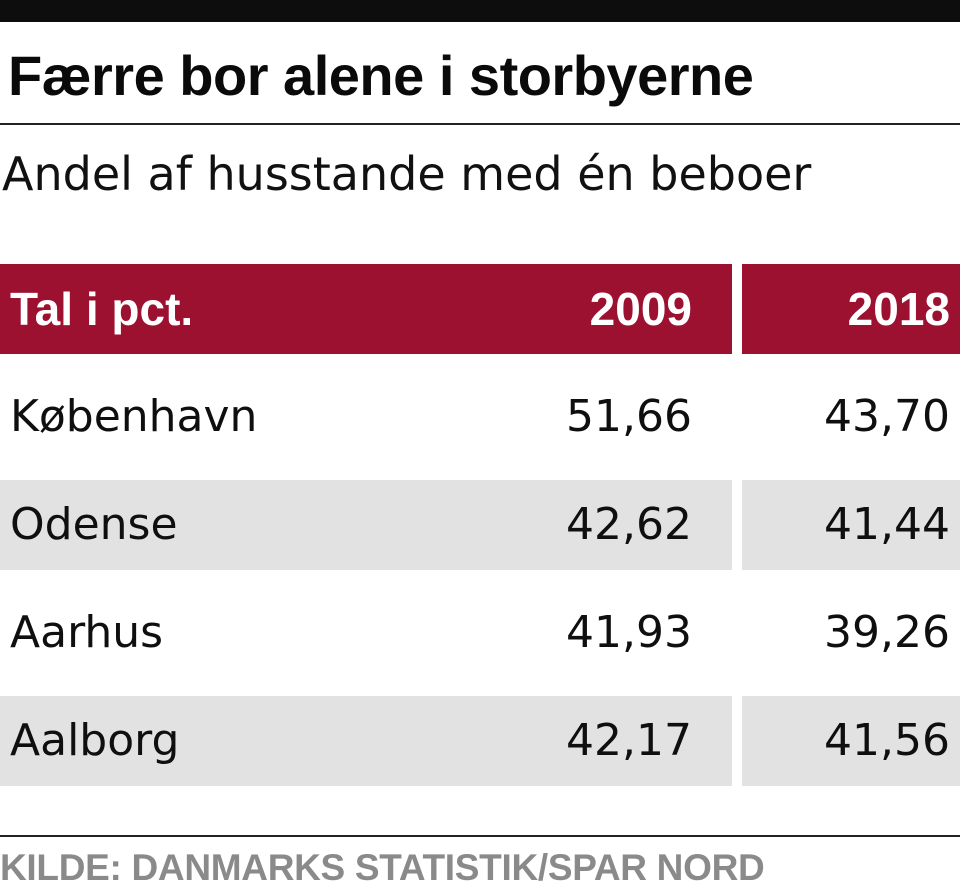 This screenshot has height=891, width=960. Describe the element at coordinates (887, 632) in the screenshot. I see `value-2018: 39,26` at that location.